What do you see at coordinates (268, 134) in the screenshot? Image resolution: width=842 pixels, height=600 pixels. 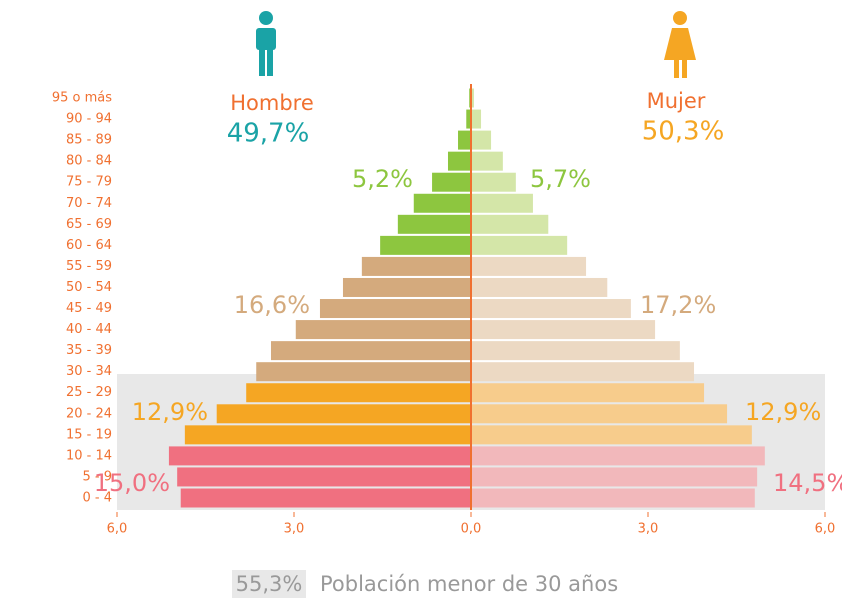 I see `legend-male-total: 49,7%` at bounding box center [268, 134].